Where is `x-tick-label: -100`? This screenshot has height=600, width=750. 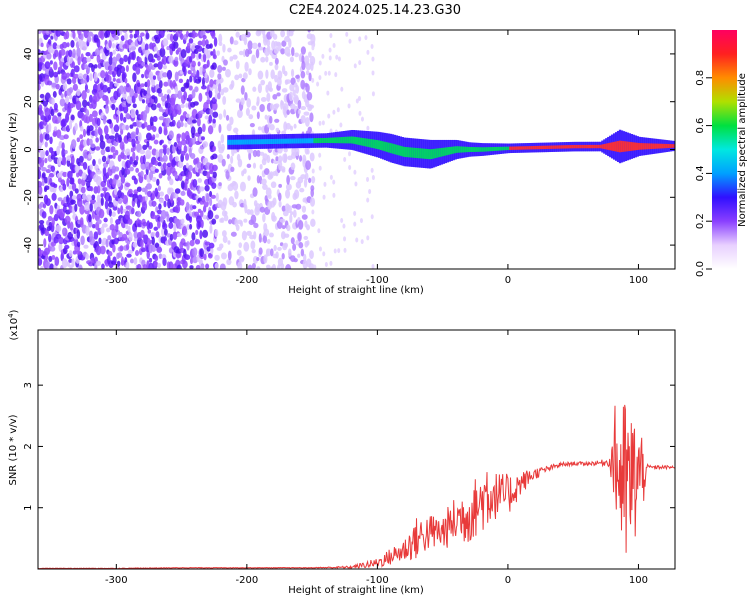
x-tick-label: -100 is located at coordinates (377, 580).